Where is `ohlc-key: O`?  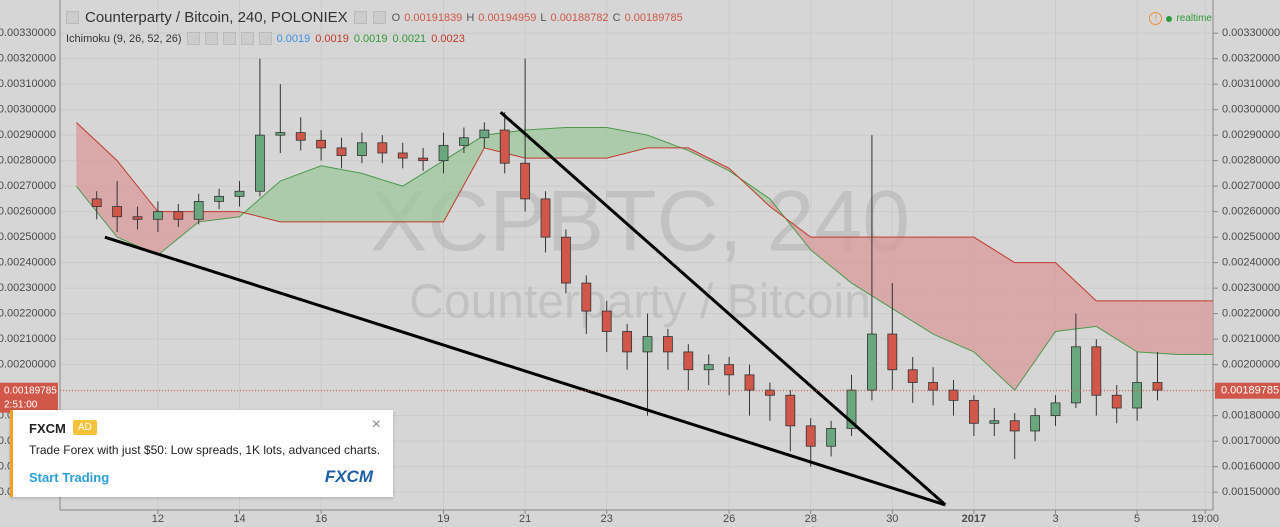 ohlc-key: O is located at coordinates (396, 17).